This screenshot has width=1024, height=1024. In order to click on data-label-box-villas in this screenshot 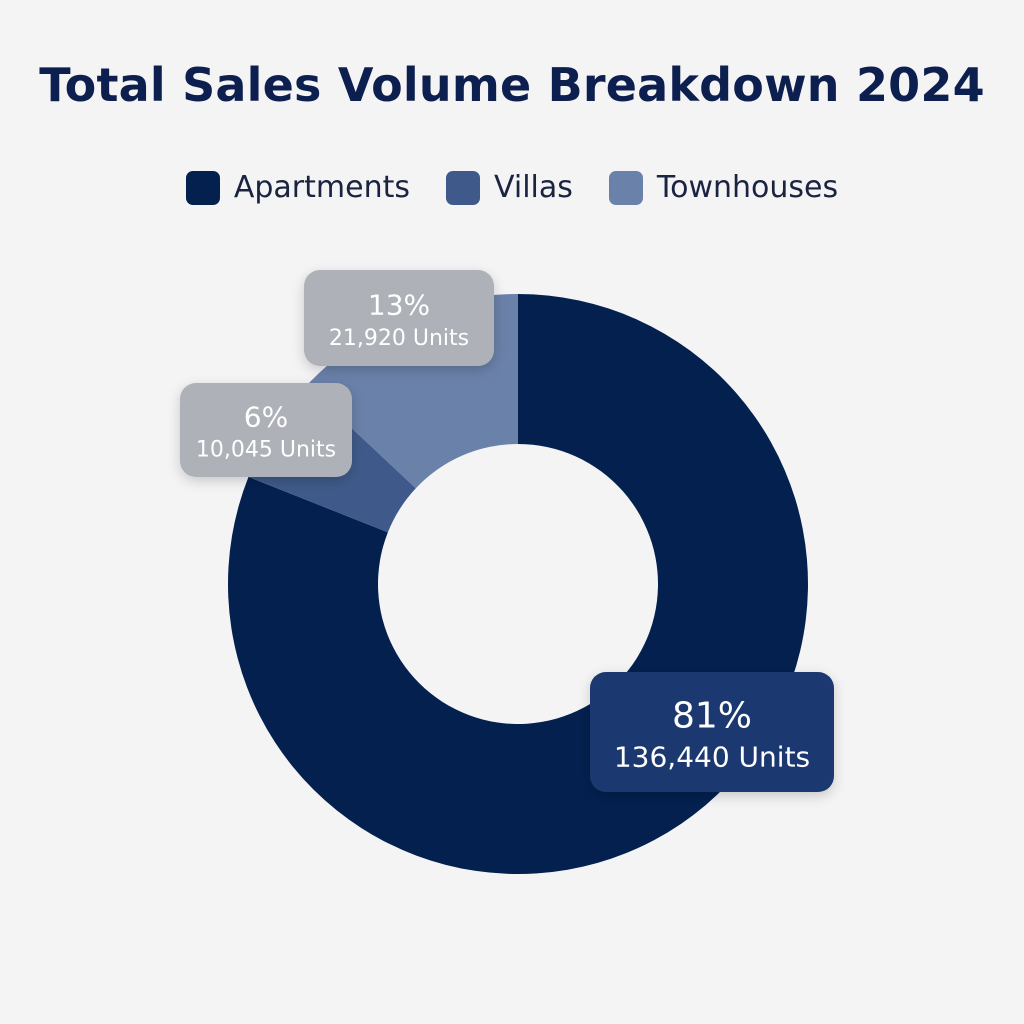, I will do `click(266, 430)`.